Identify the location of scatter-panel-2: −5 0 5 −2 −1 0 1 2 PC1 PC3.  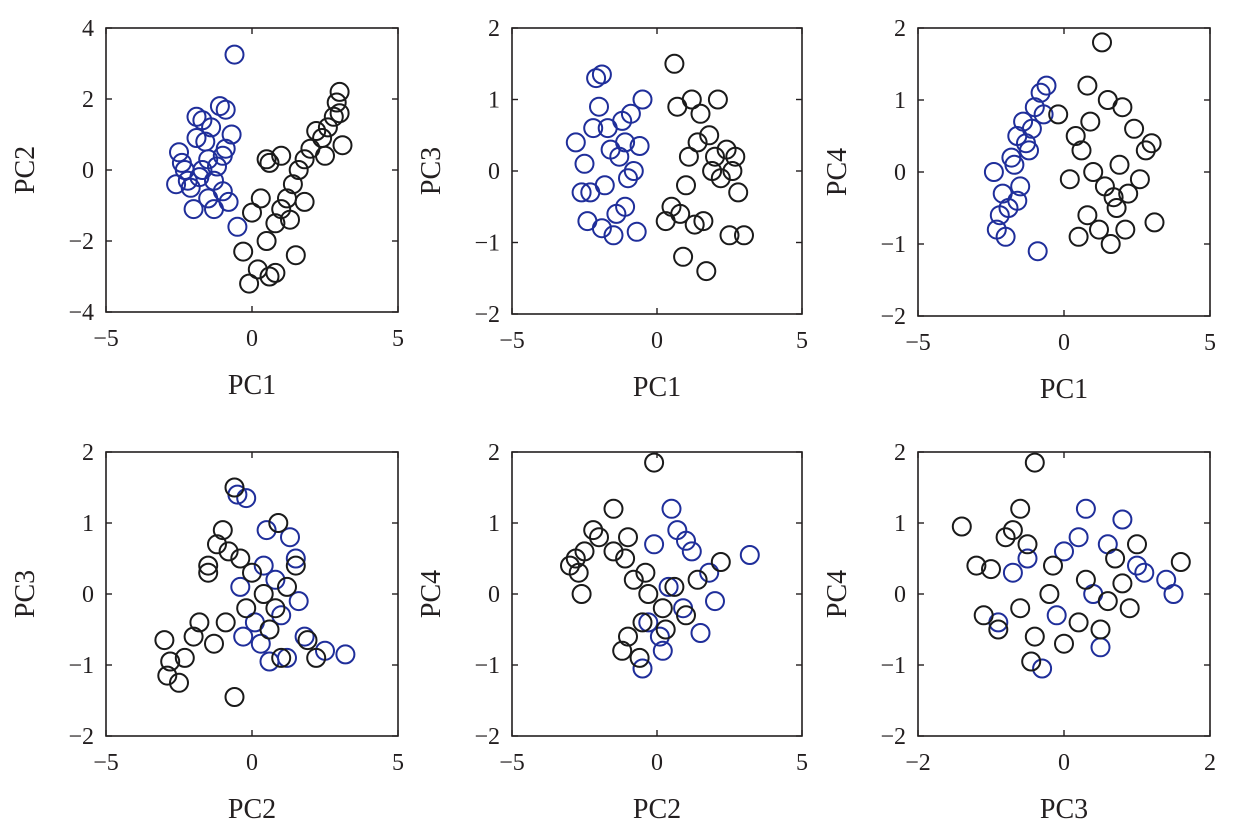
(612, 209).